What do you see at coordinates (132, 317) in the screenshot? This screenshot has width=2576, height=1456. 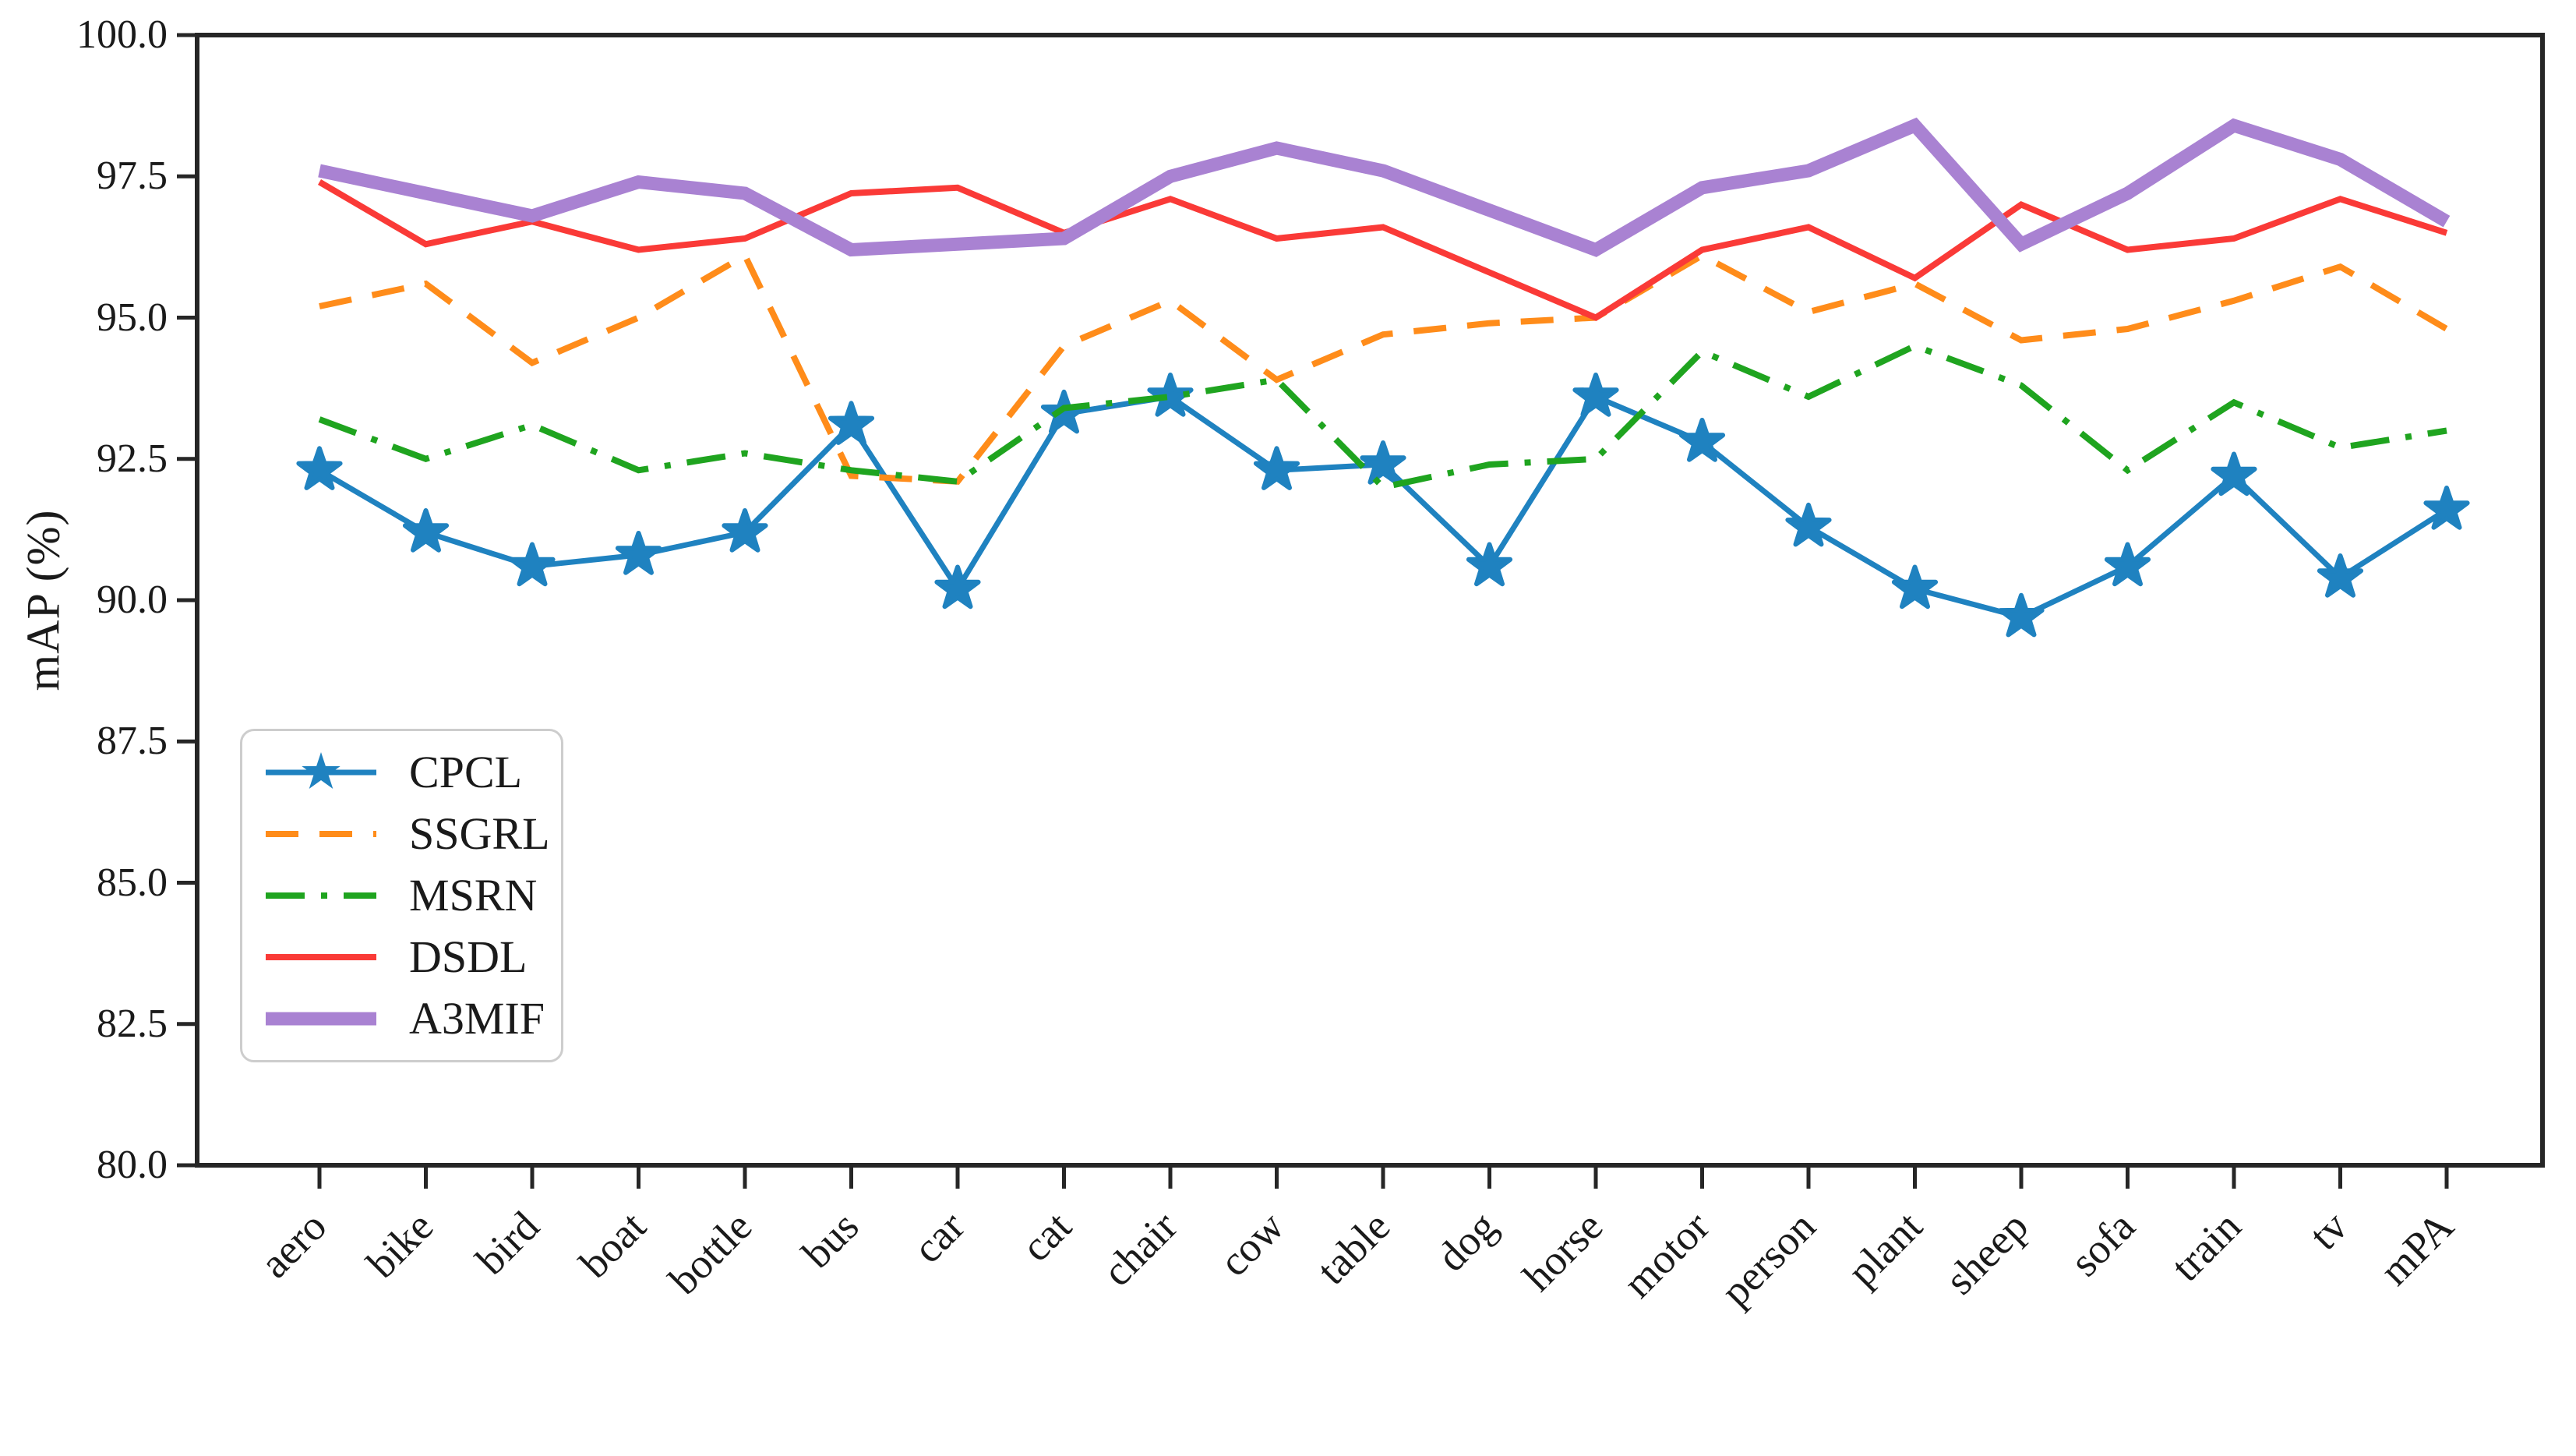 I see `y-tick-label: 95.0` at bounding box center [132, 317].